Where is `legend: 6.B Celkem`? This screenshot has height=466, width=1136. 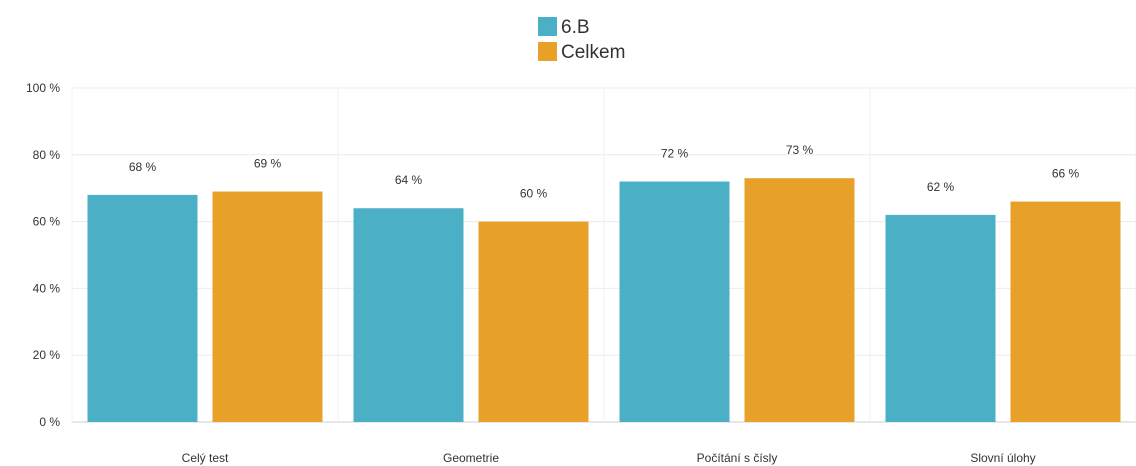 legend: 6.B Celkem is located at coordinates (581, 40).